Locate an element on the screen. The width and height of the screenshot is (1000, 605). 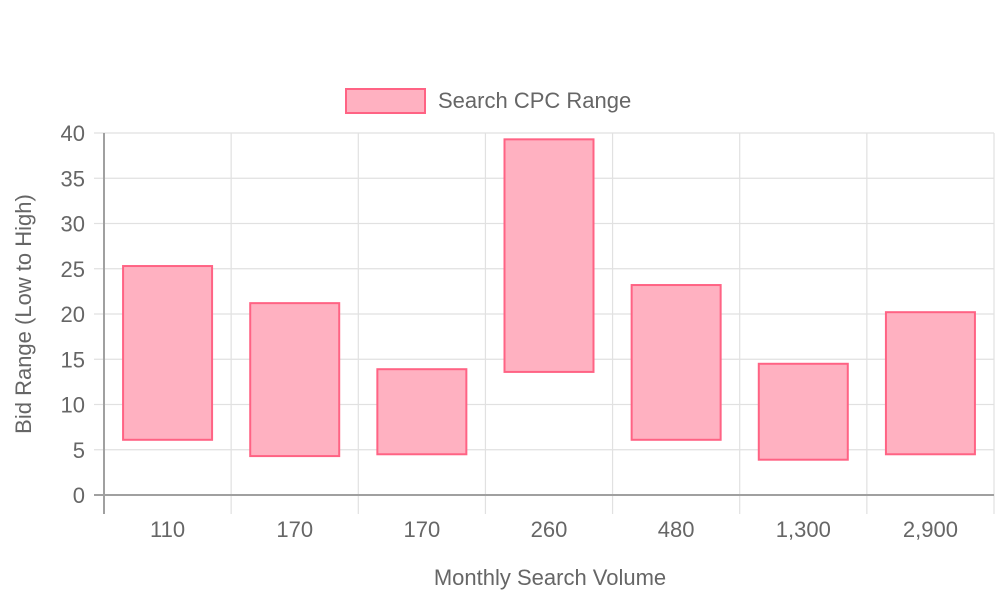
legend-swatch is located at coordinates (385, 101).